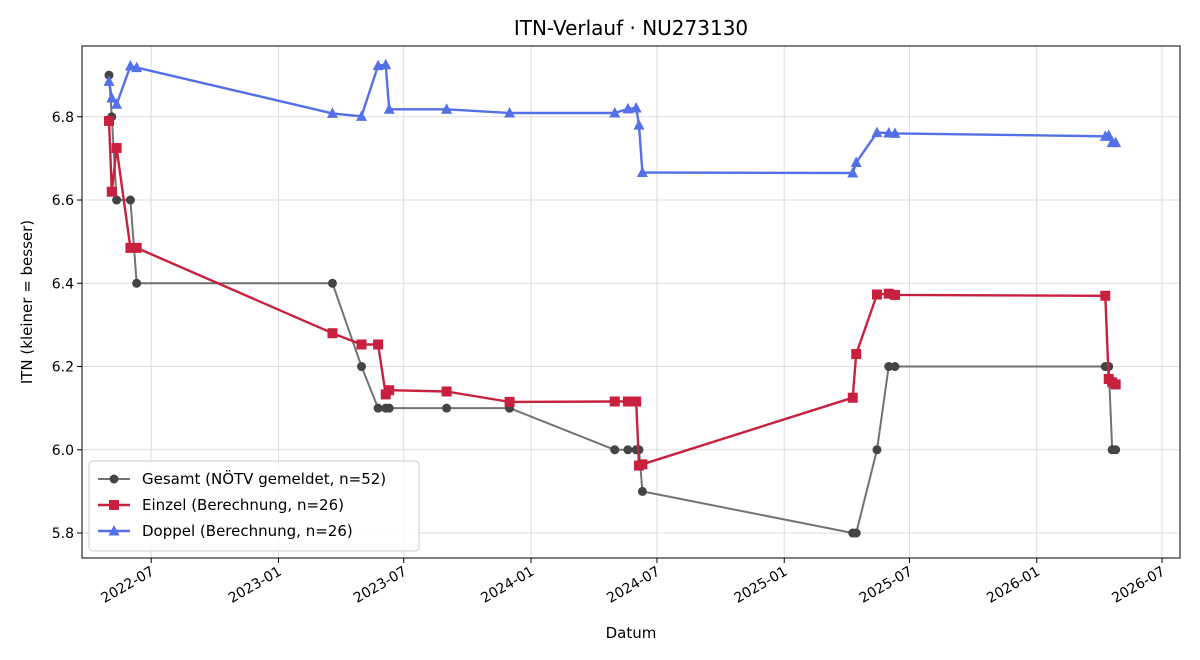  What do you see at coordinates (114, 479) in the screenshot?
I see `legend-marker-gesamt` at bounding box center [114, 479].